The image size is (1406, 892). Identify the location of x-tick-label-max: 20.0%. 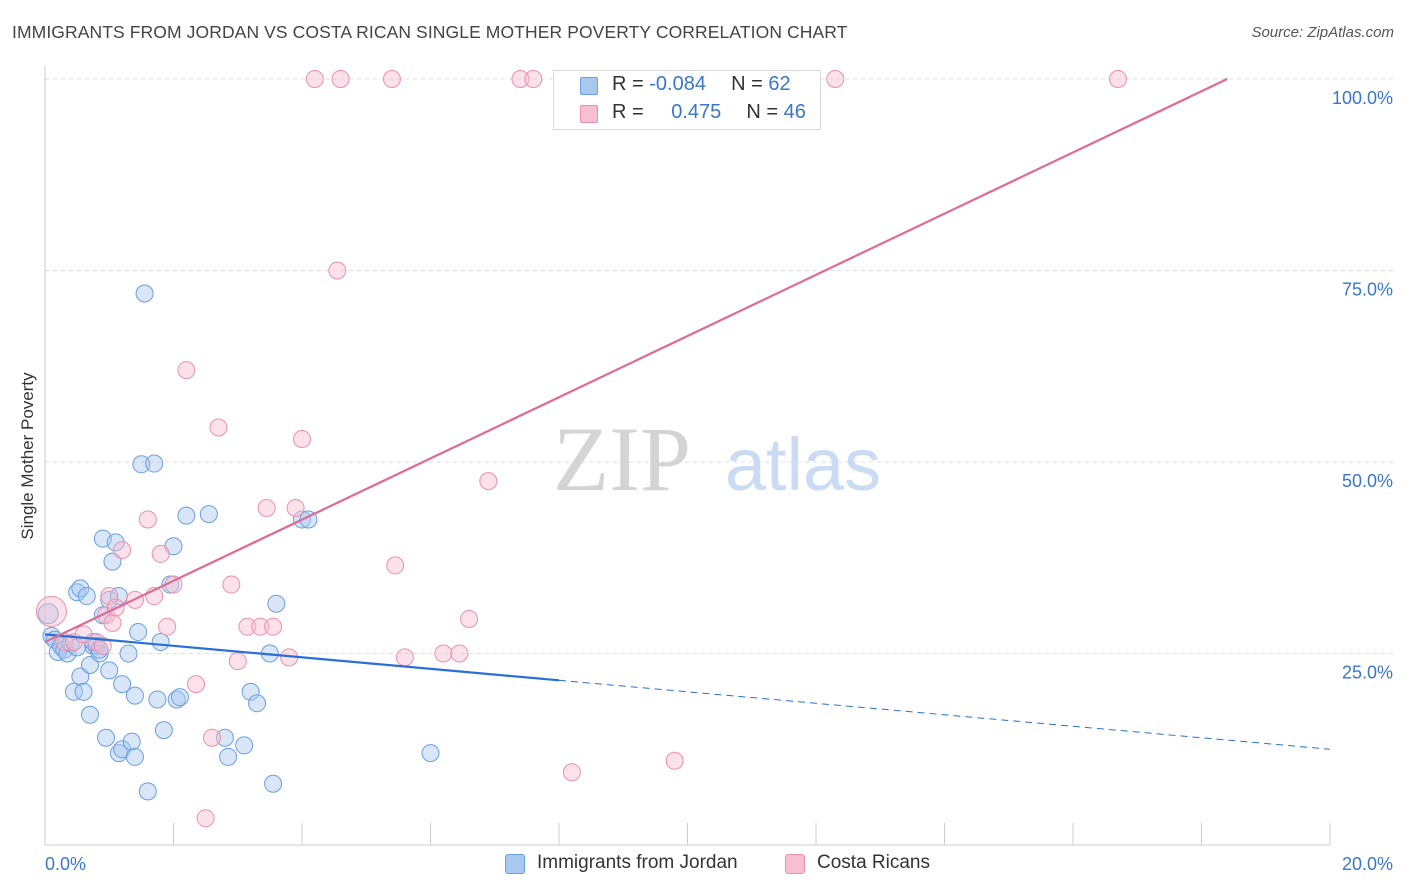
(1367, 864).